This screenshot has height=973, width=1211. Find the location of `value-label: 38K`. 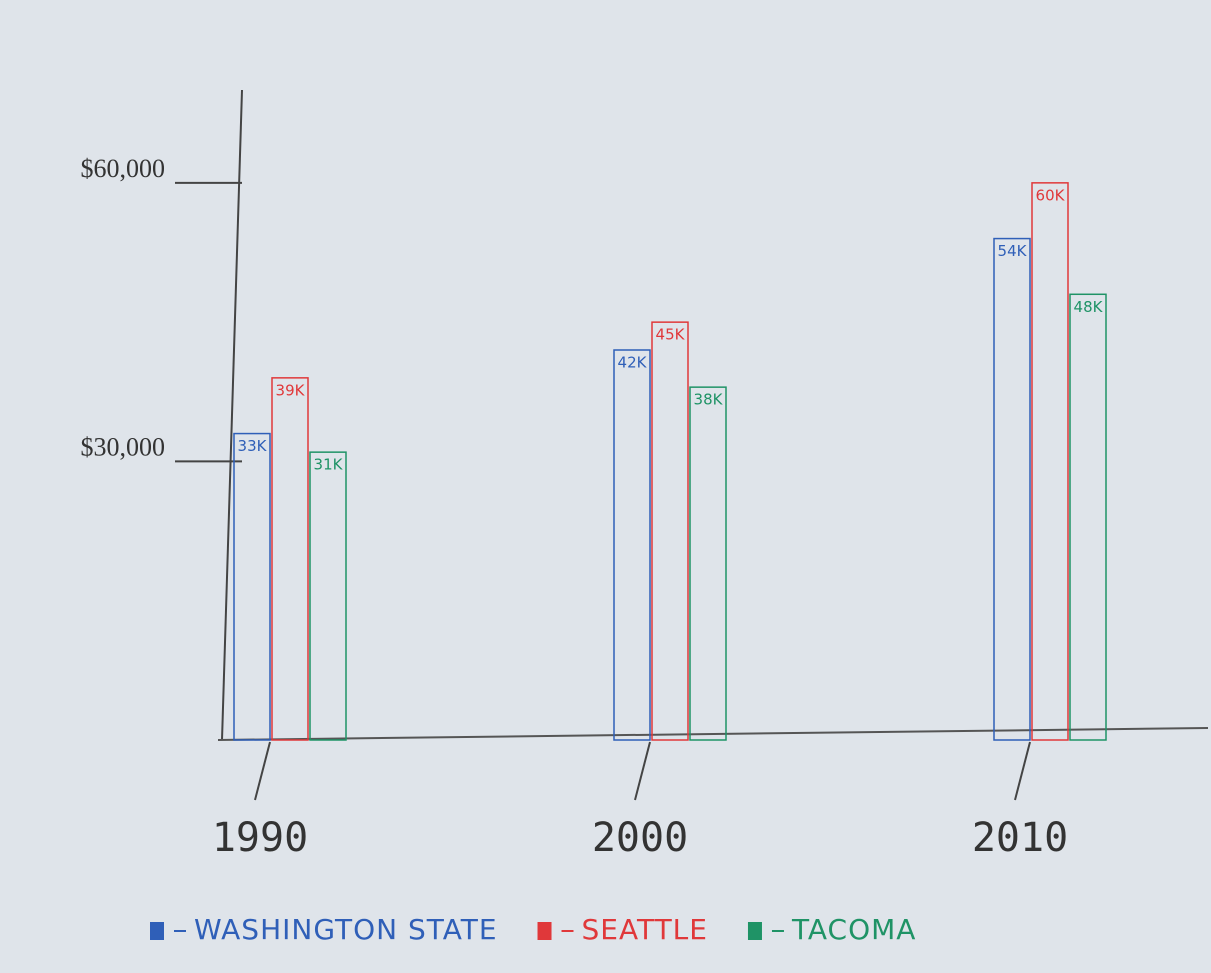

value-label: 38K is located at coordinates (709, 400).